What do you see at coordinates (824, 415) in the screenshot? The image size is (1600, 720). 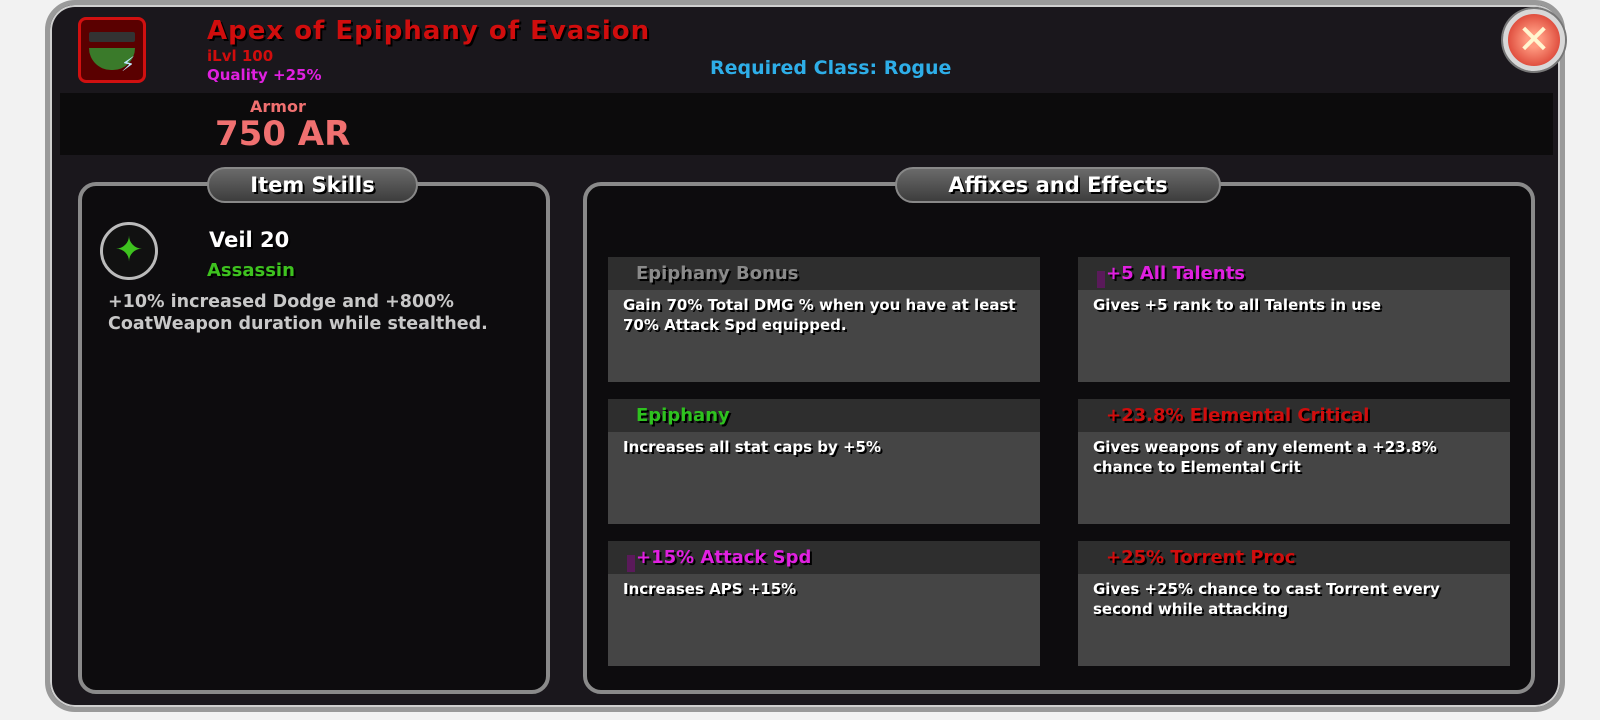 I see `affix-title: Epiphany` at bounding box center [824, 415].